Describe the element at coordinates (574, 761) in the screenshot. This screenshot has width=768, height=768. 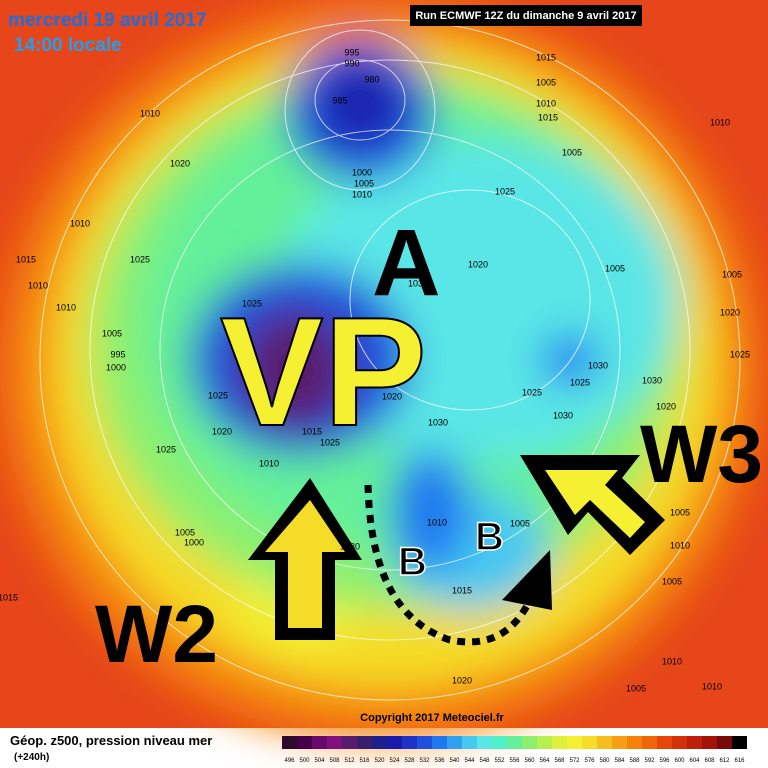
I see `colorbar-label: 572` at that location.